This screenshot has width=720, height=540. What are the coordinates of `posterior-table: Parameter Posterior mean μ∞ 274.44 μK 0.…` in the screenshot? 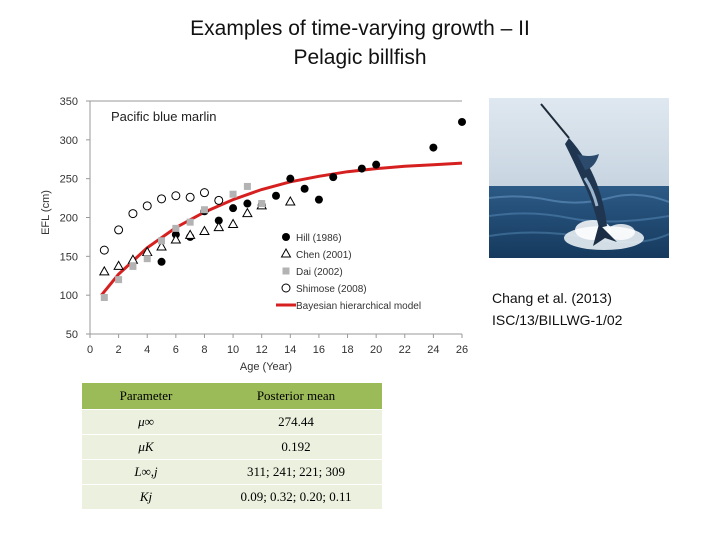 It's located at (232, 446).